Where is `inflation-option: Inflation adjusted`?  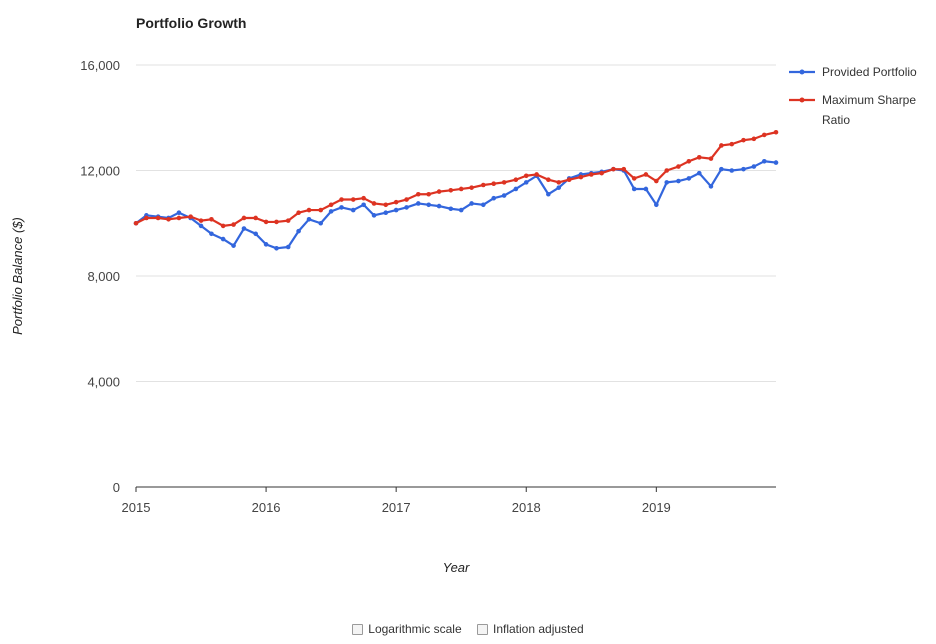
inflation-option: Inflation adjusted is located at coordinates (530, 629).